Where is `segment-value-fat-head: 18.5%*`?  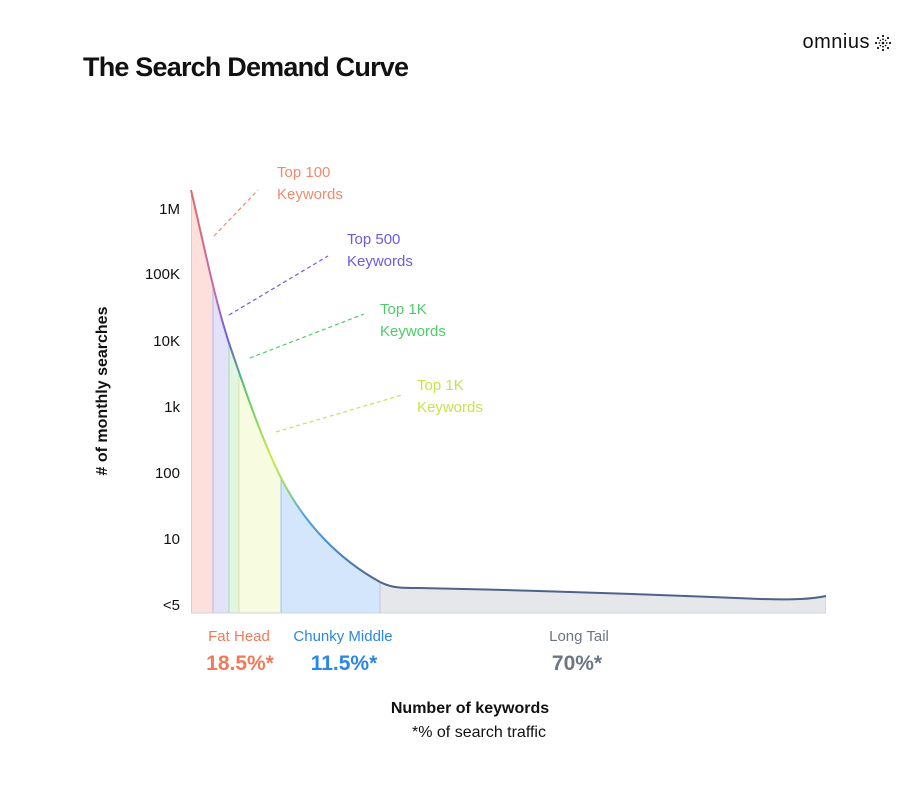
segment-value-fat-head: 18.5%* is located at coordinates (240, 663).